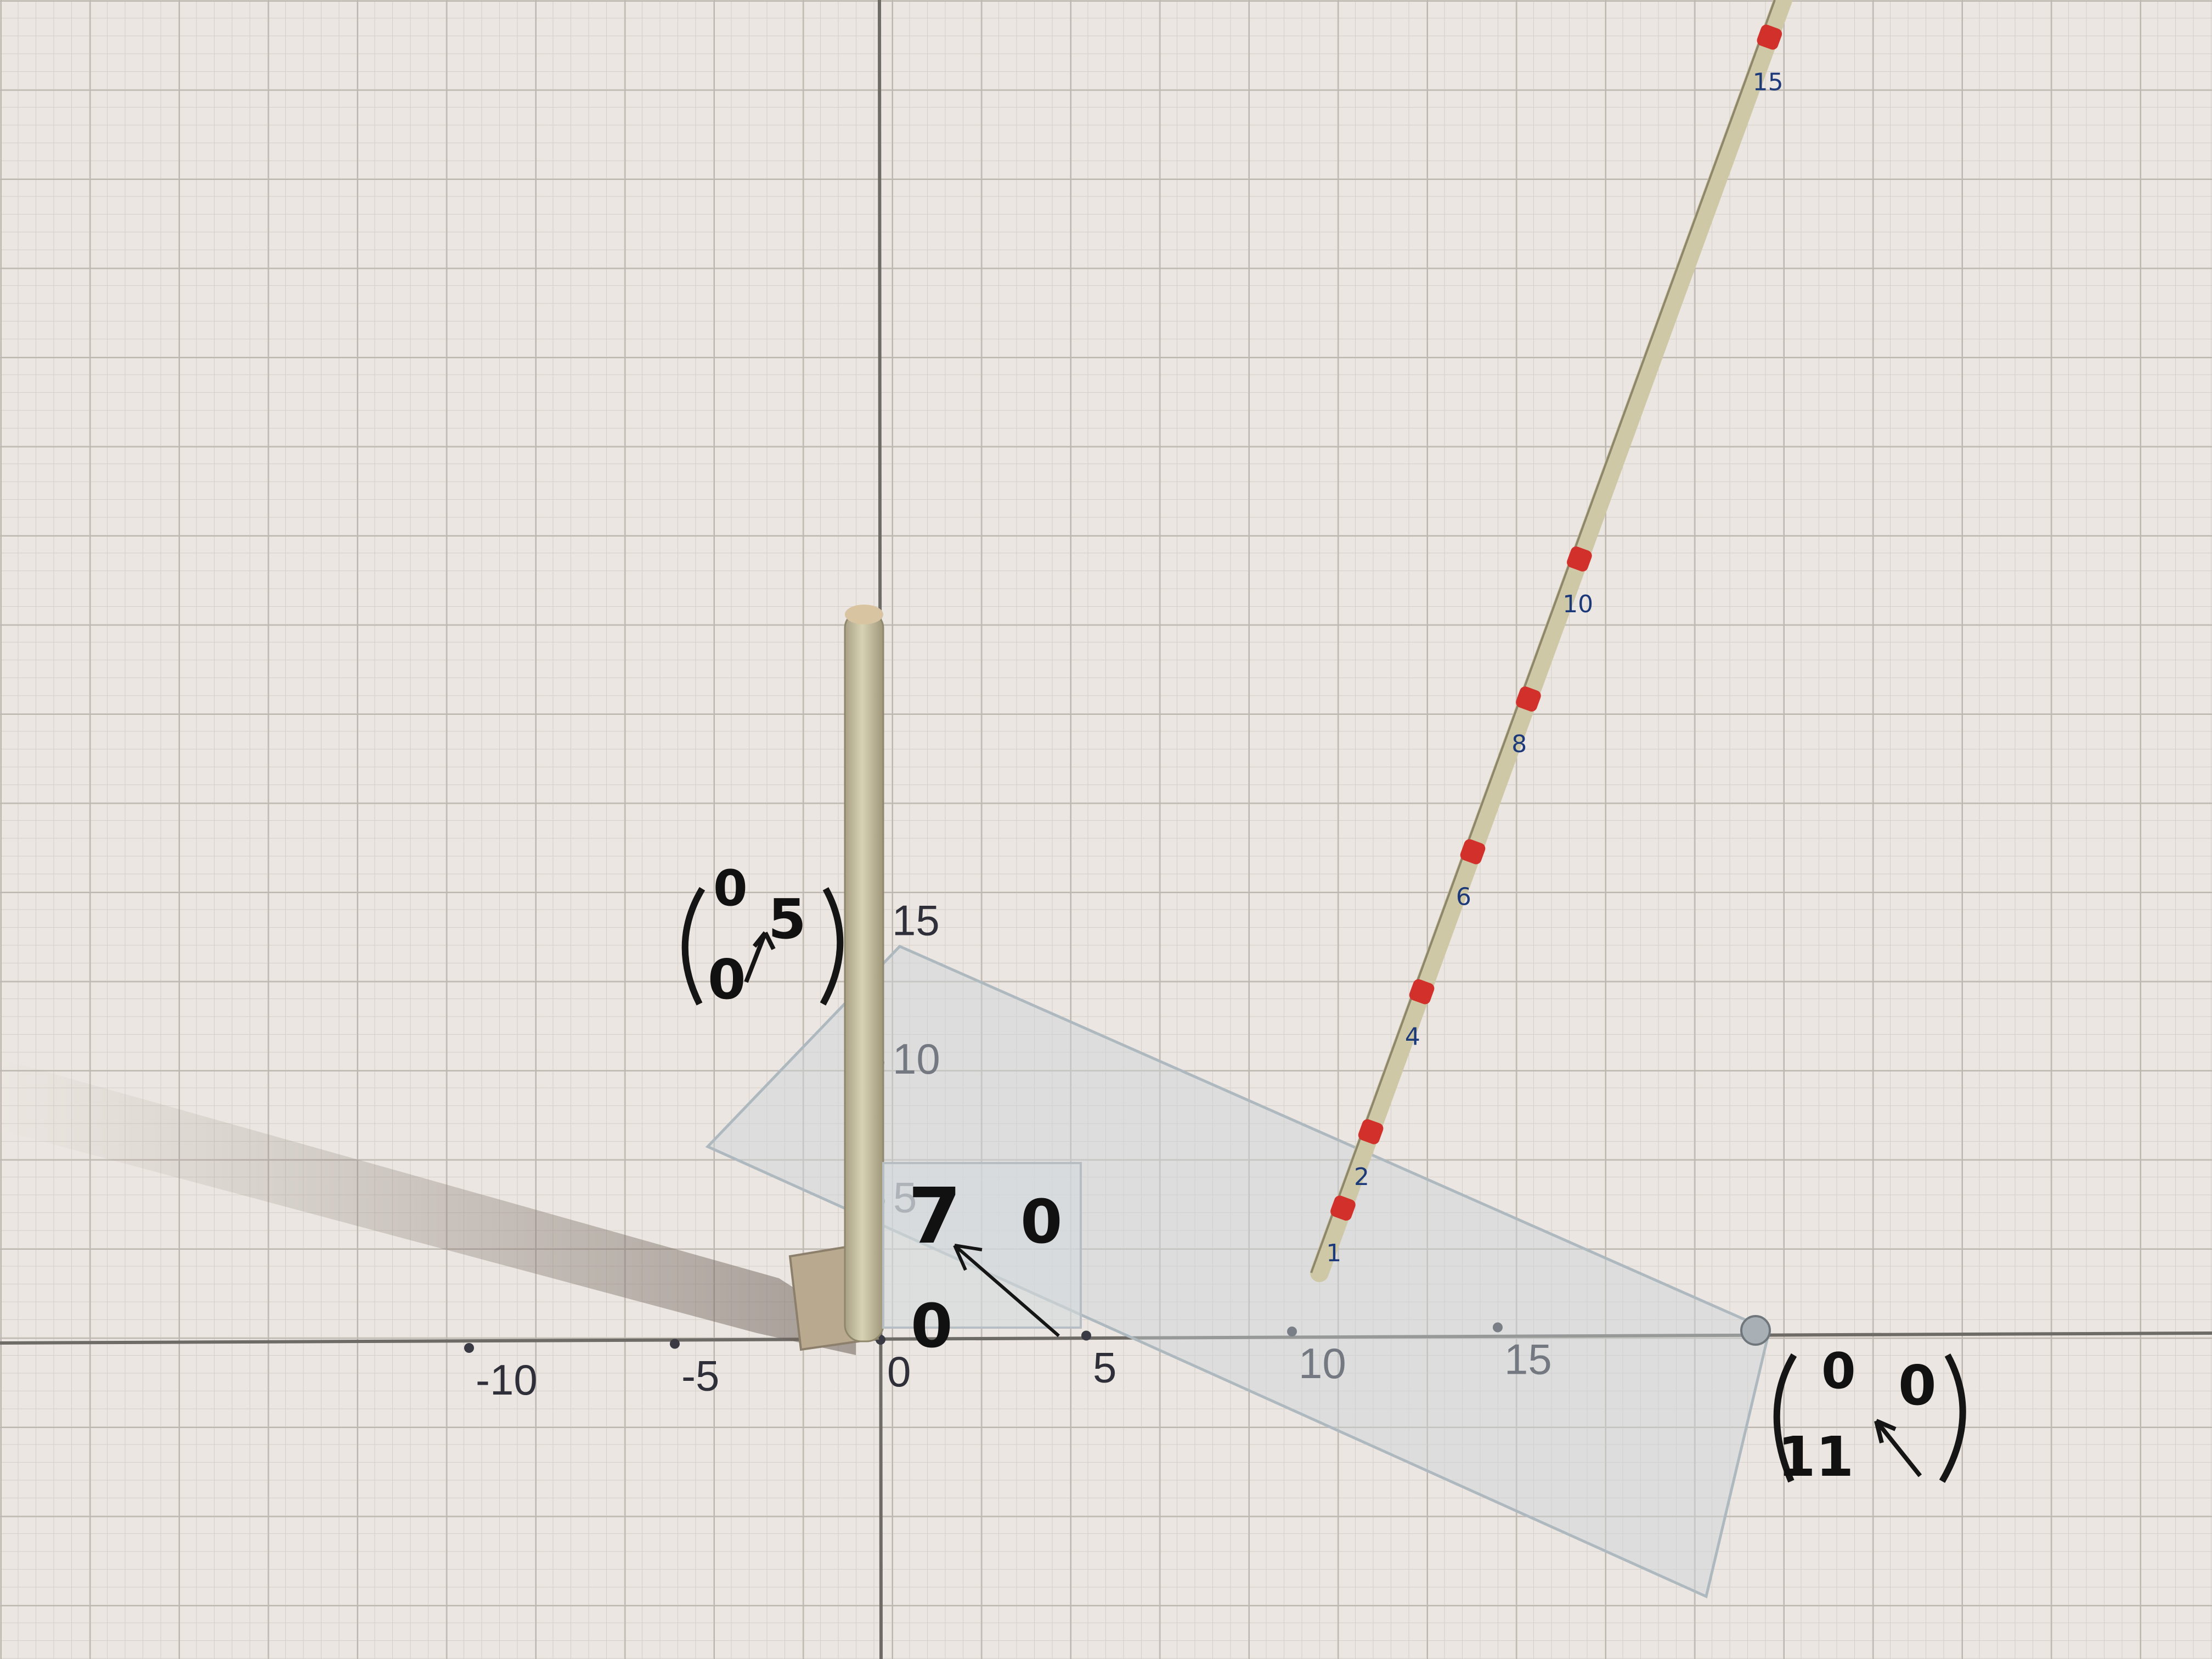  I want to click on vector-top-arrow, so click(760, 957).